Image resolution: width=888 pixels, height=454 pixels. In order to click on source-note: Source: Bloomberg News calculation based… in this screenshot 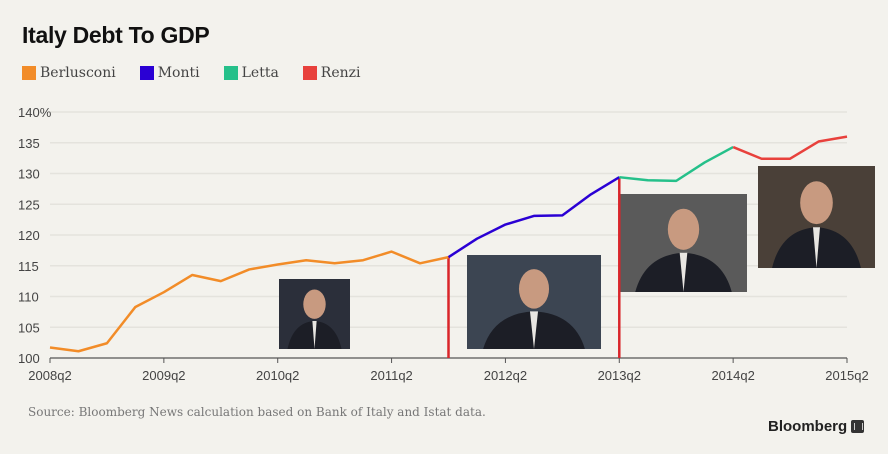, I will do `click(257, 412)`.